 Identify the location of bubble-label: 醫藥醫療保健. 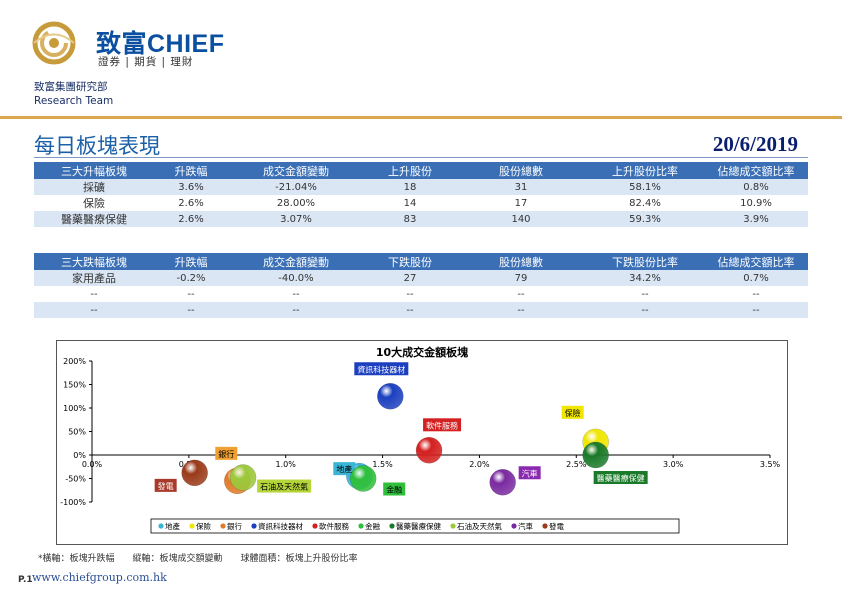
(621, 478).